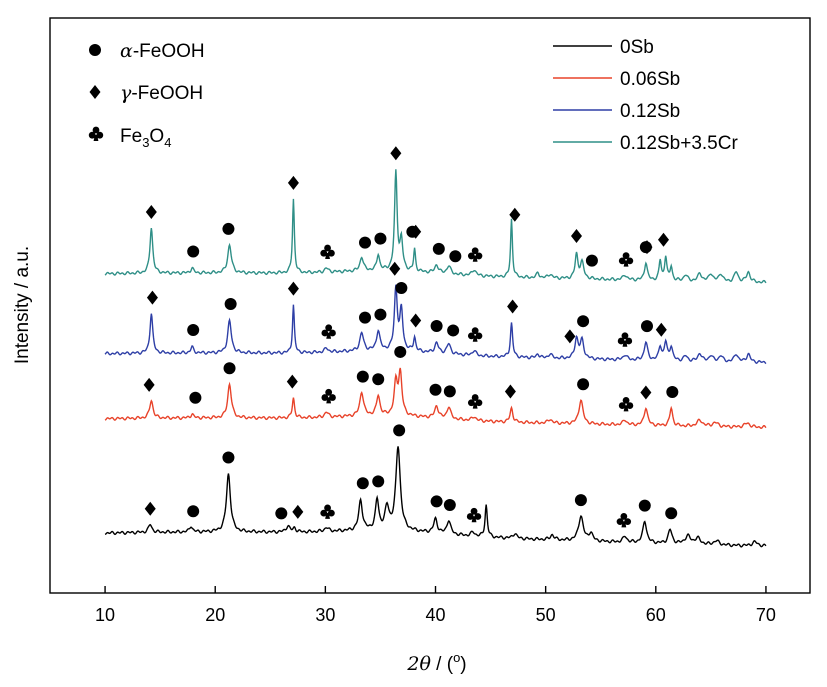 Image resolution: width=827 pixels, height=687 pixels. I want to click on series-legend-item-012sb-35cr: 0.12Sb+3.5Cr, so click(645, 143).